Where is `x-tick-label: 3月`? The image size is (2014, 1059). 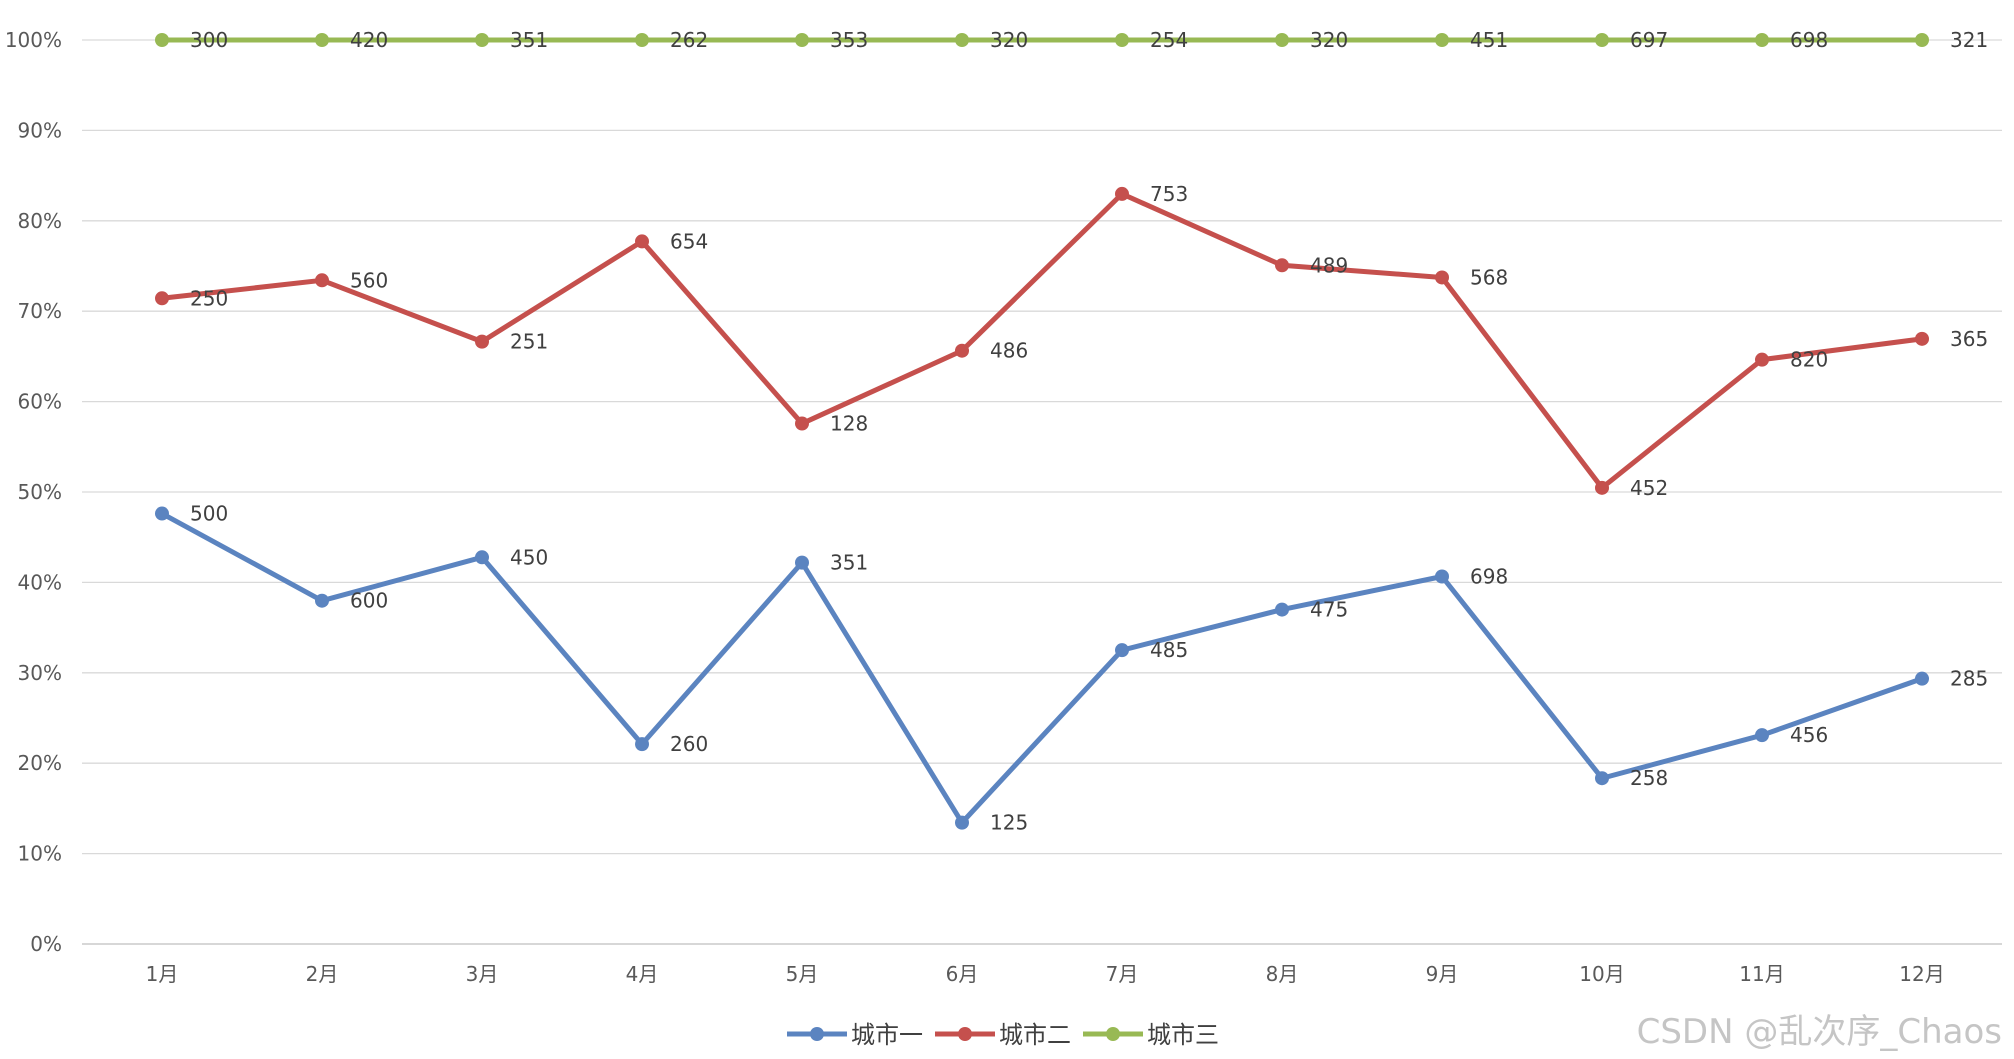 x-tick-label: 3月 is located at coordinates (482, 974).